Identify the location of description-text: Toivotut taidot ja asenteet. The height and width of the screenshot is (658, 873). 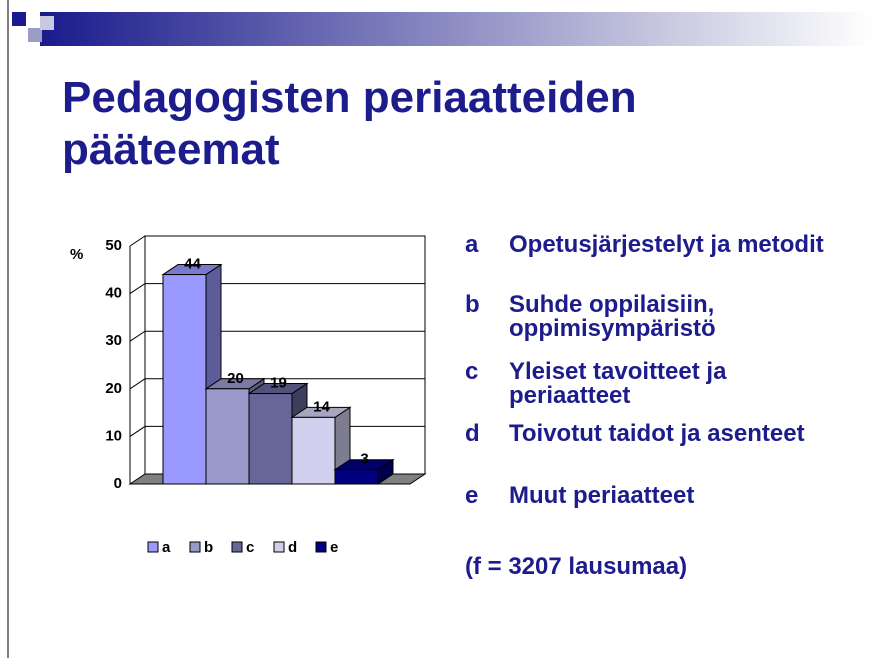
(657, 433).